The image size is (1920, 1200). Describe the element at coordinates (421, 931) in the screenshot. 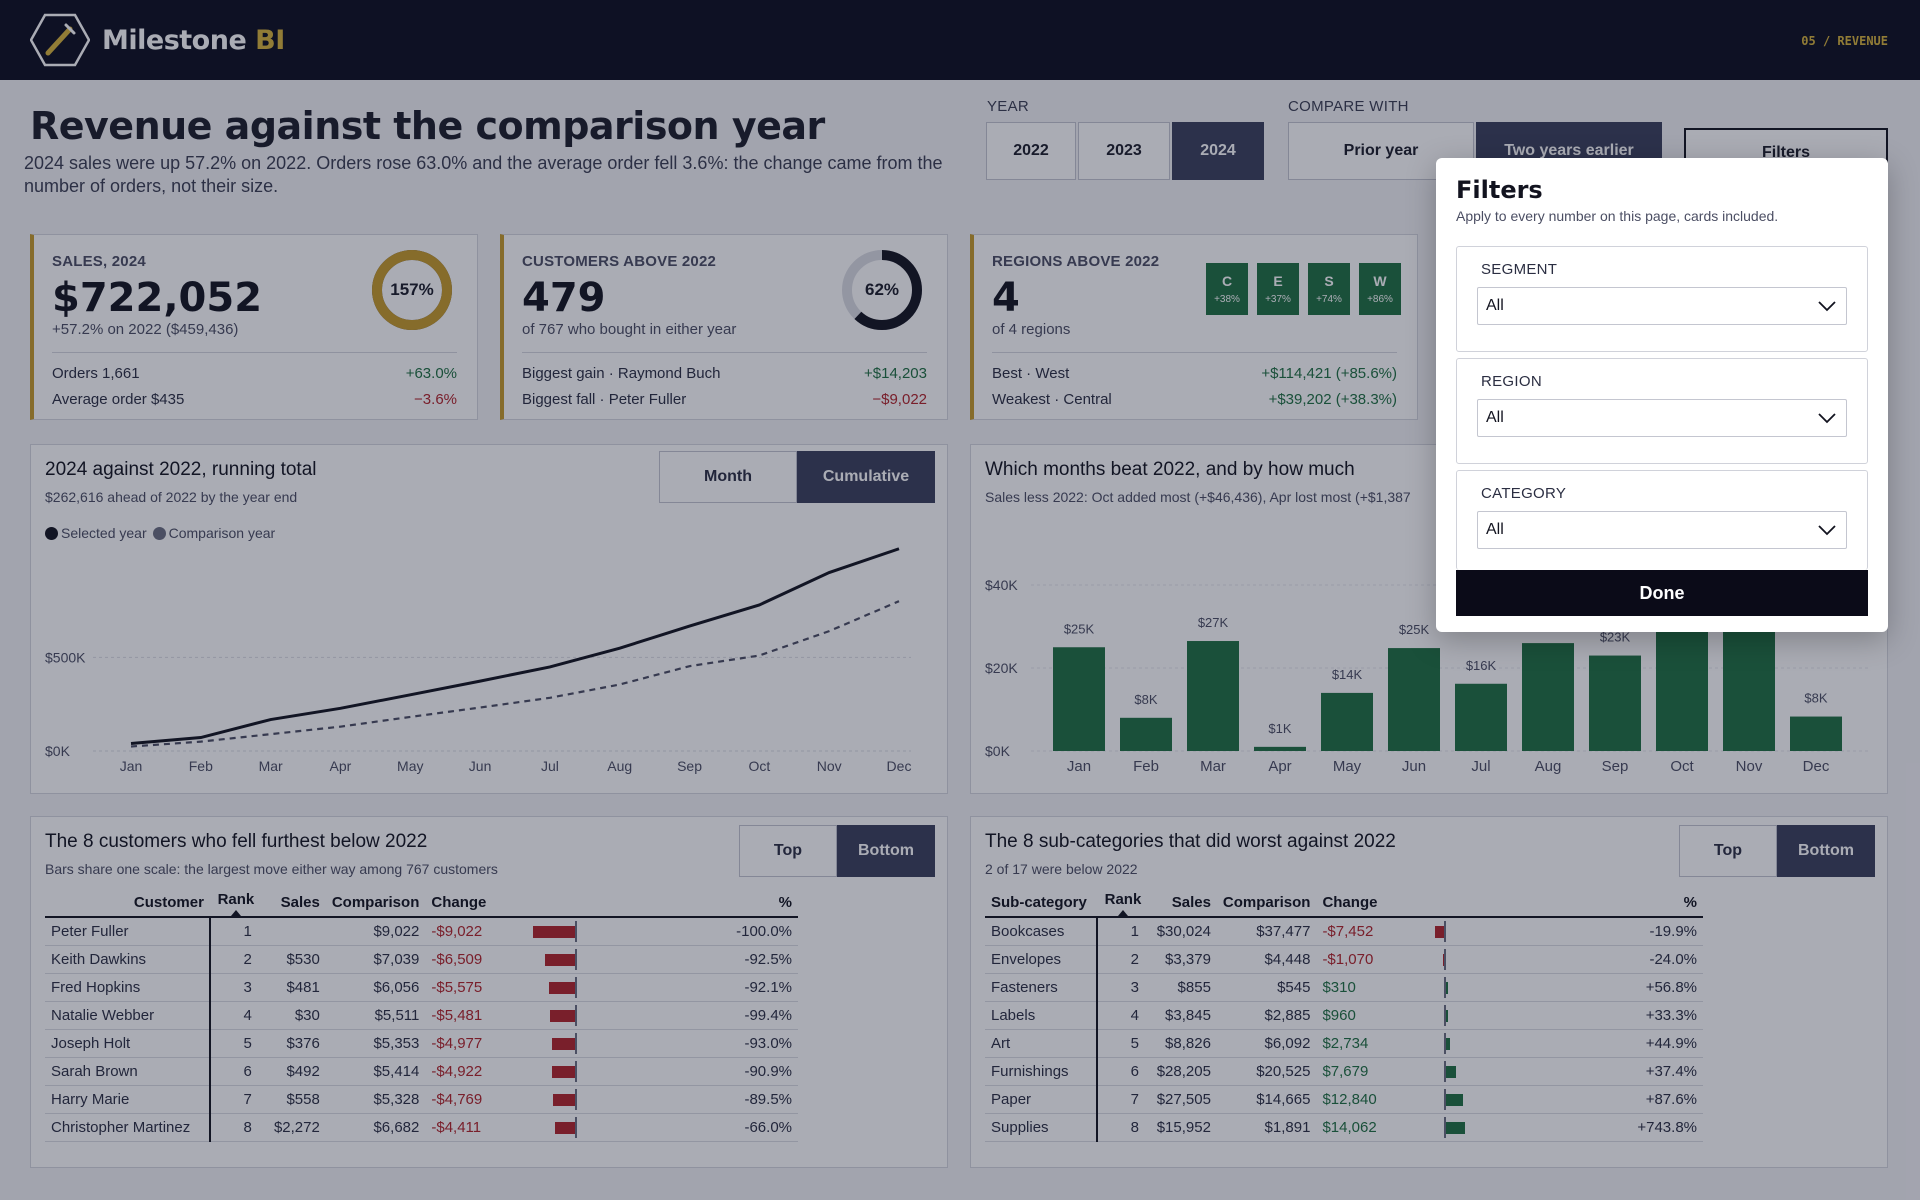

I see `table-row: Peter Fuller 1 $9,022 -$9,022 -100.0%` at that location.